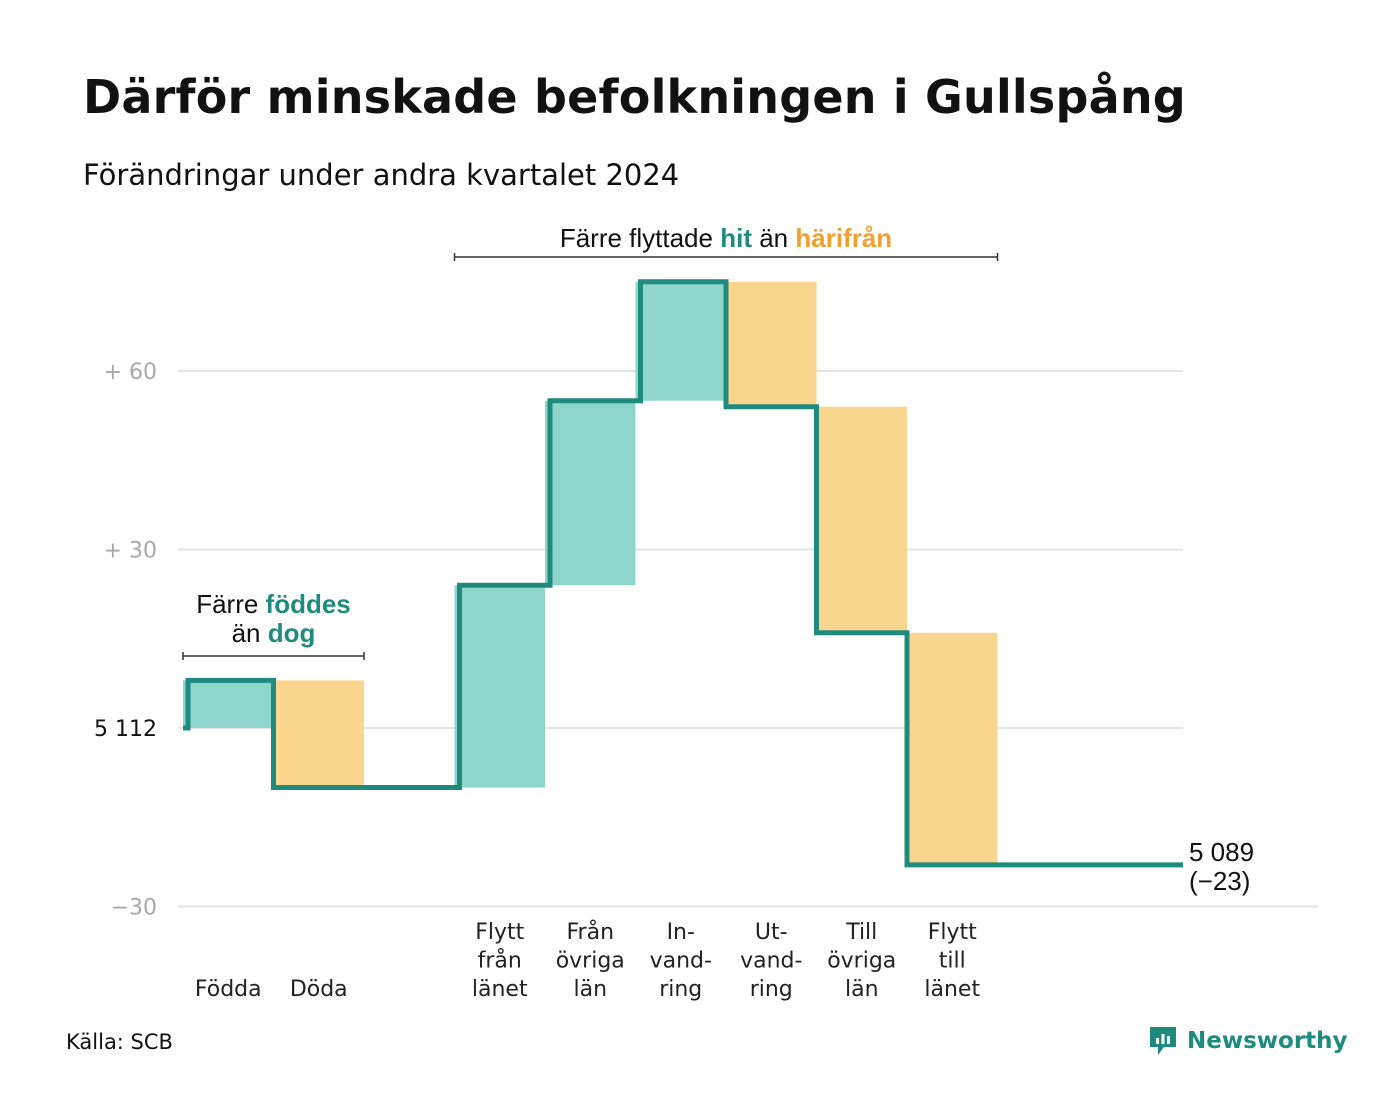 This screenshot has height=1120, width=1400. I want to click on newsworthy-logo-icon, so click(1163, 1041).